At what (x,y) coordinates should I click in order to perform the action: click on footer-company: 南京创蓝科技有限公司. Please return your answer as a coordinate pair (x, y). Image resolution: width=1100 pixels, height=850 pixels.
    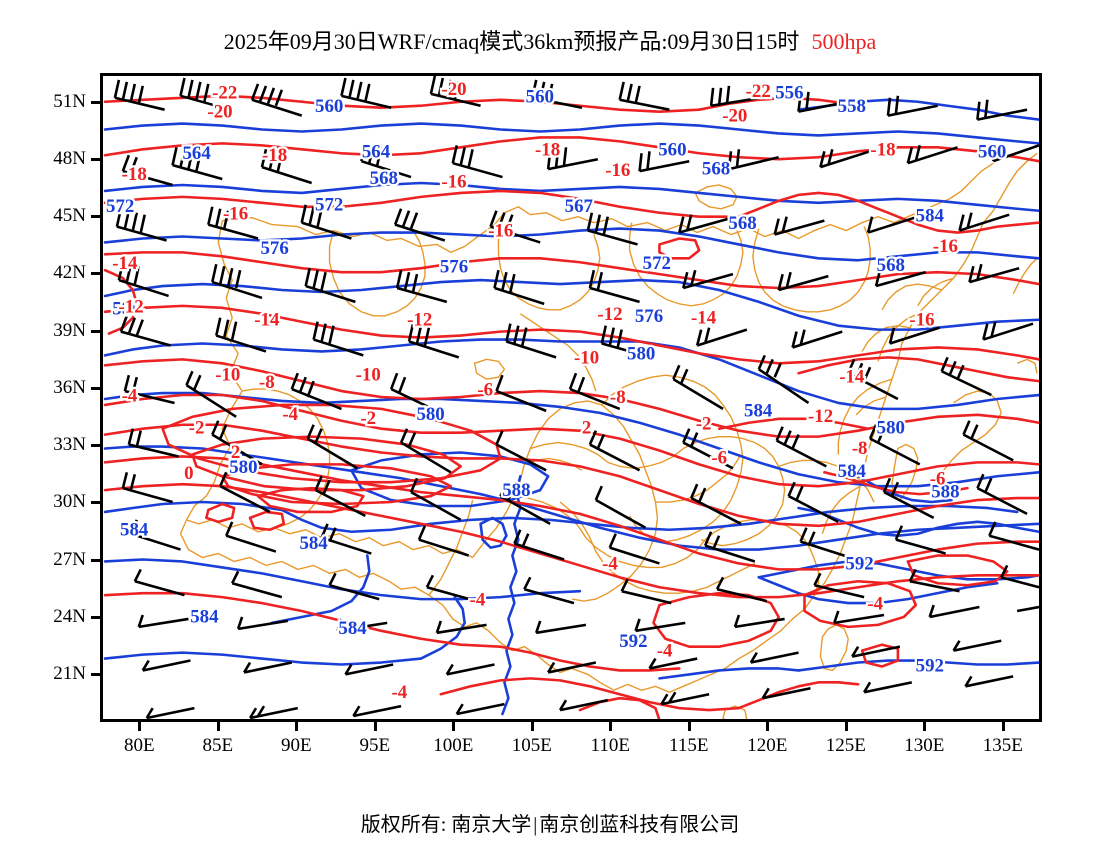
    Looking at the image, I should click on (639, 825).